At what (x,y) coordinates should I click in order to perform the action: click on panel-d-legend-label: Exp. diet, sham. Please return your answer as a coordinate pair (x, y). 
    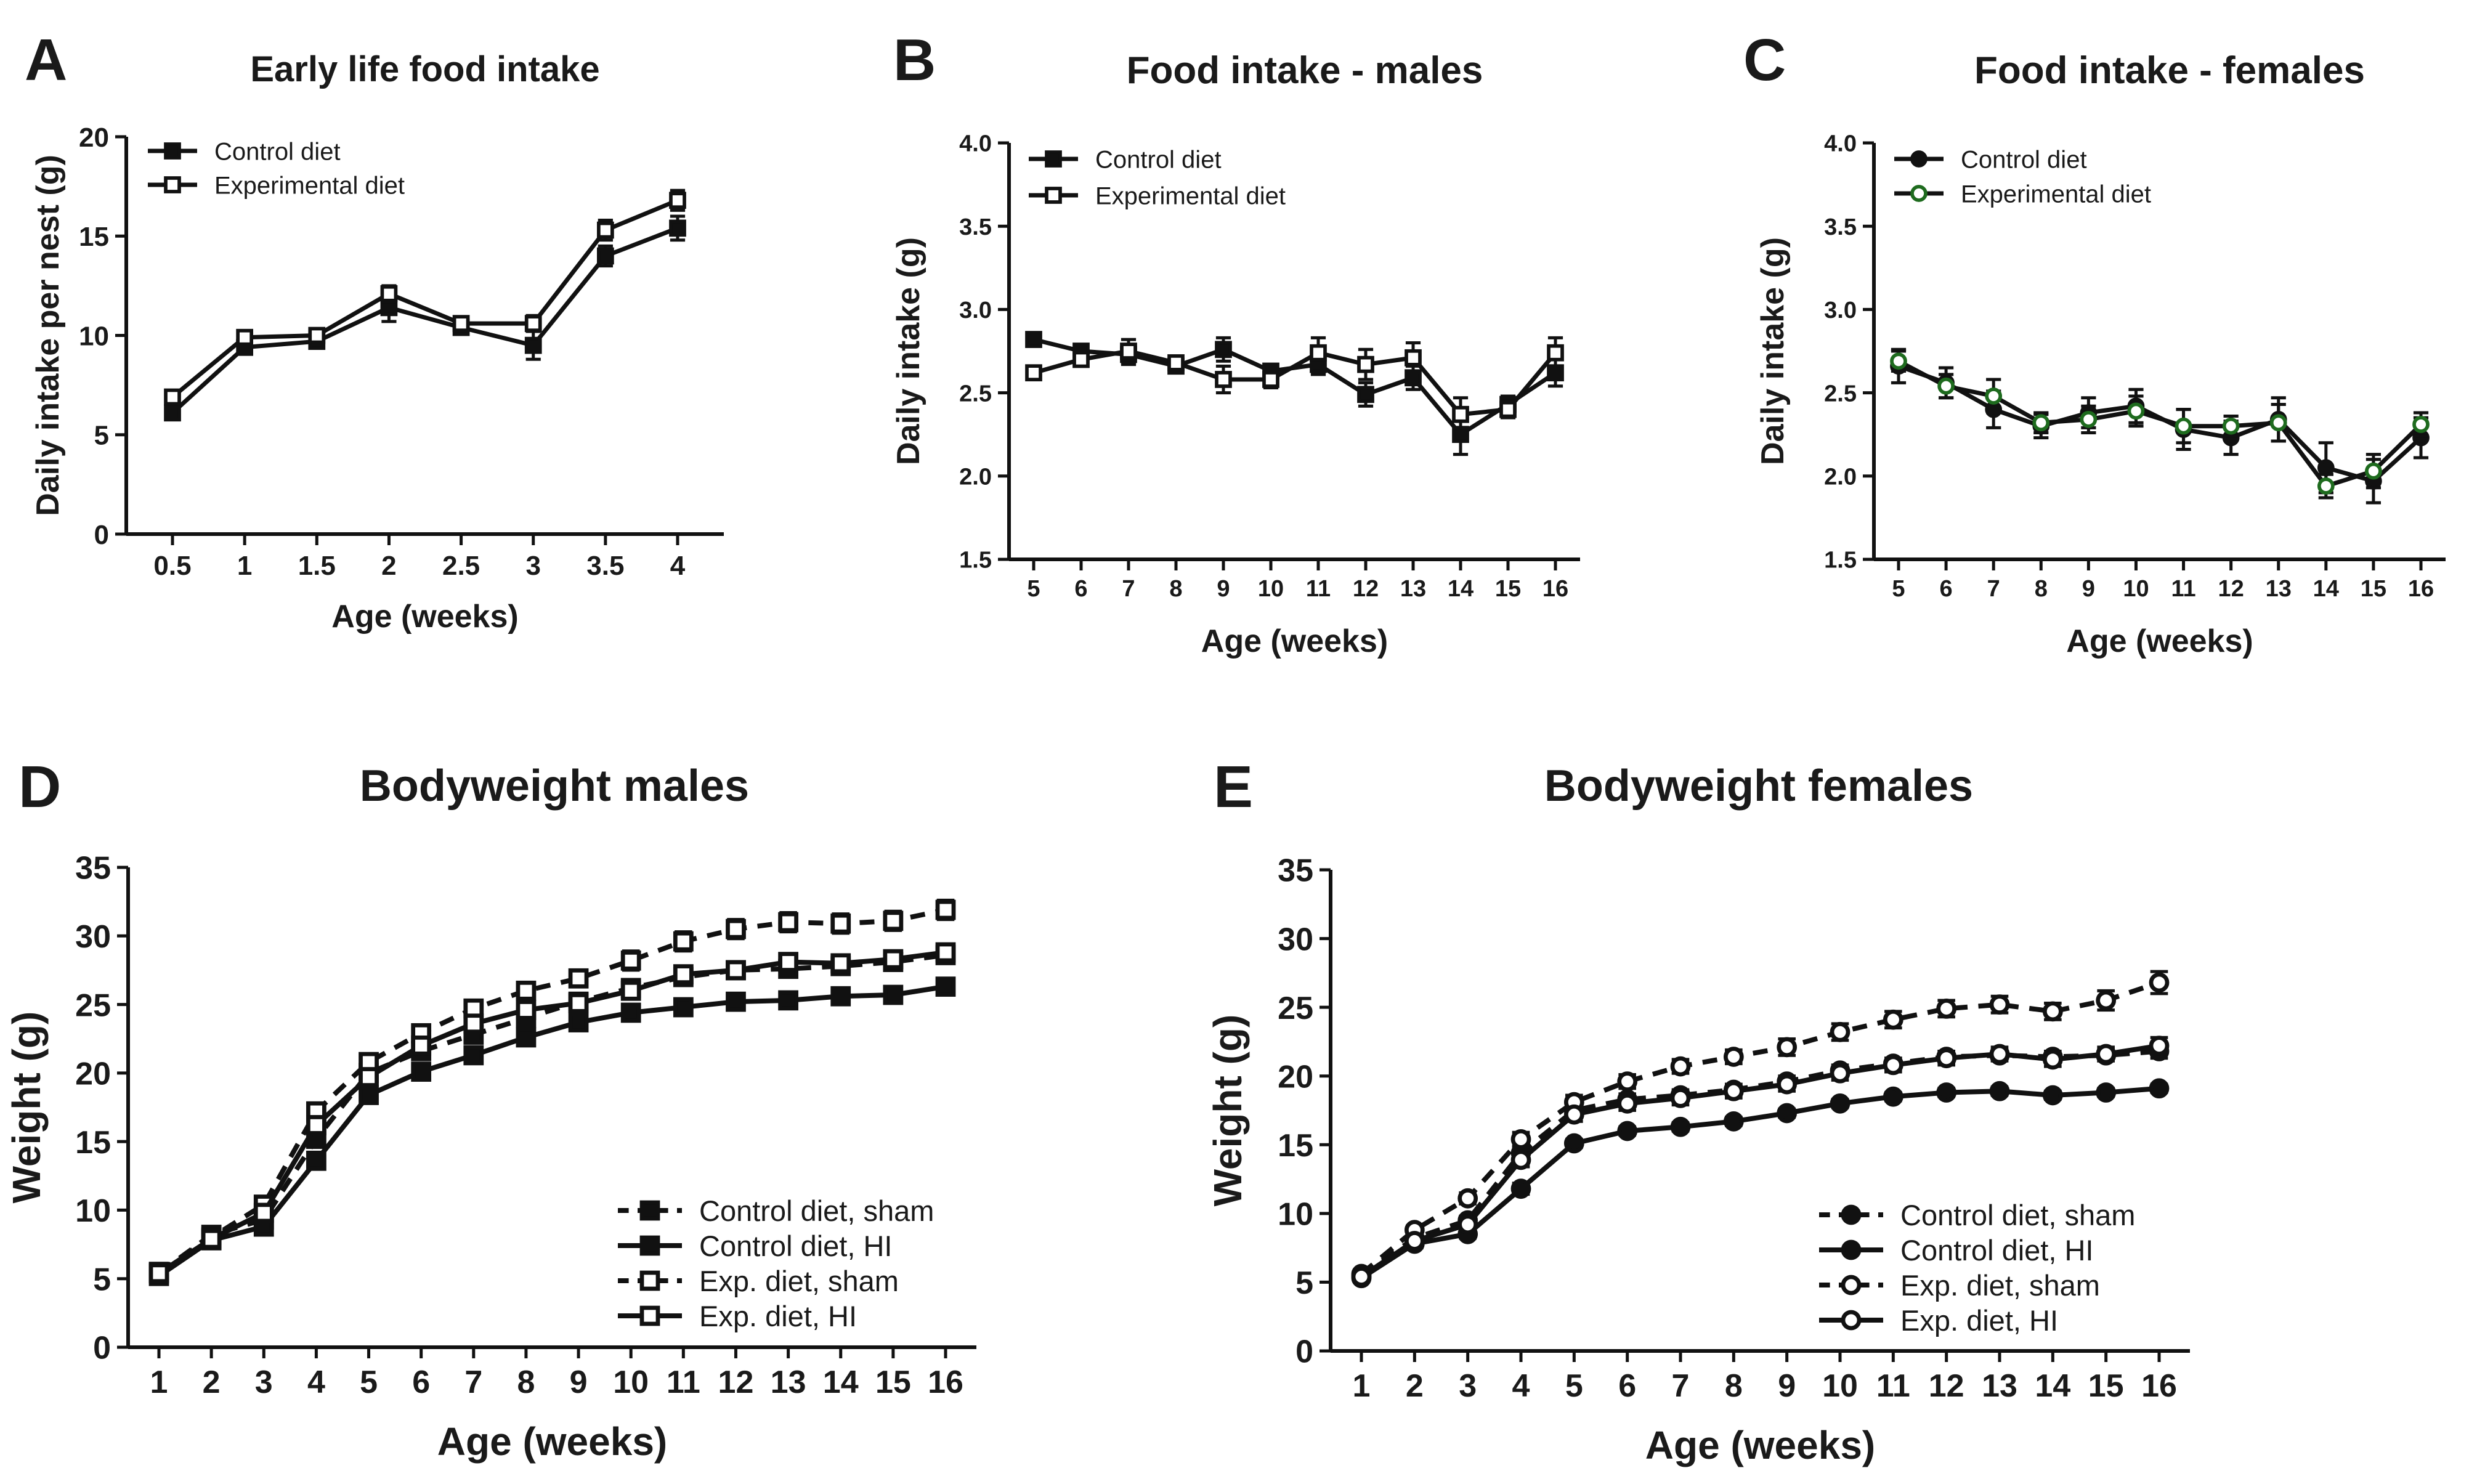
    Looking at the image, I should click on (799, 1281).